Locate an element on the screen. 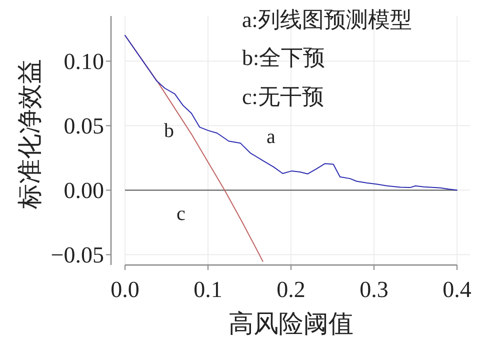 This screenshot has height=343, width=500. y-tick-label: −0.05 is located at coordinates (77, 255).